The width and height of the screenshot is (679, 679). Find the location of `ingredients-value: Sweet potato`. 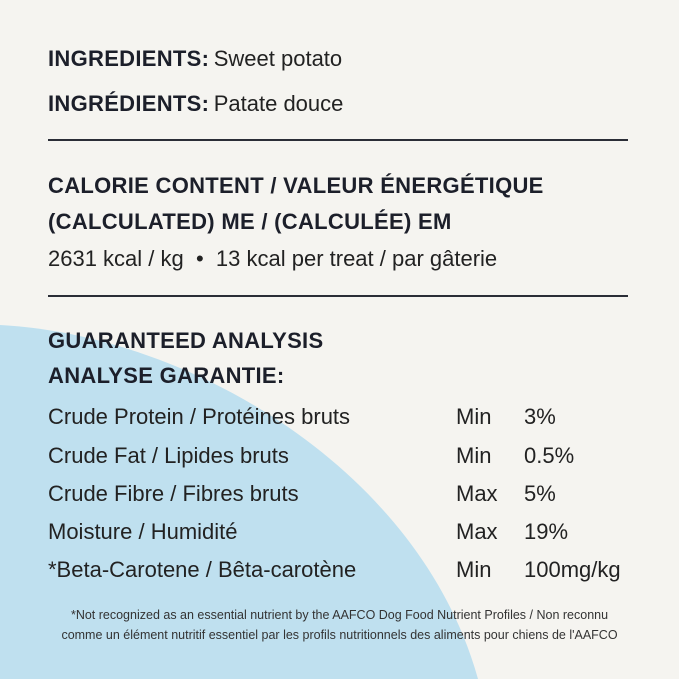

ingredients-value: Sweet potato is located at coordinates (278, 58).